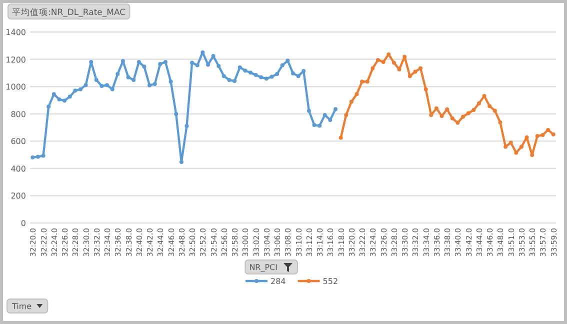 The height and width of the screenshot is (324, 567). I want to click on legend-label: 552, so click(330, 281).